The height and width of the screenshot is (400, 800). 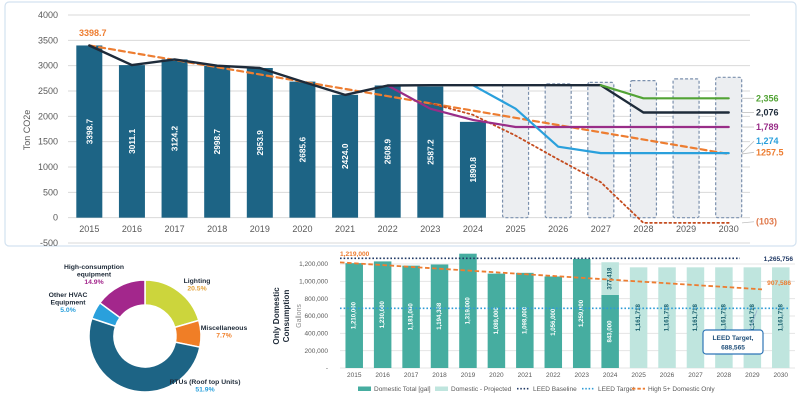 I want to click on x-tick-label: 2016, so click(x=382, y=375).